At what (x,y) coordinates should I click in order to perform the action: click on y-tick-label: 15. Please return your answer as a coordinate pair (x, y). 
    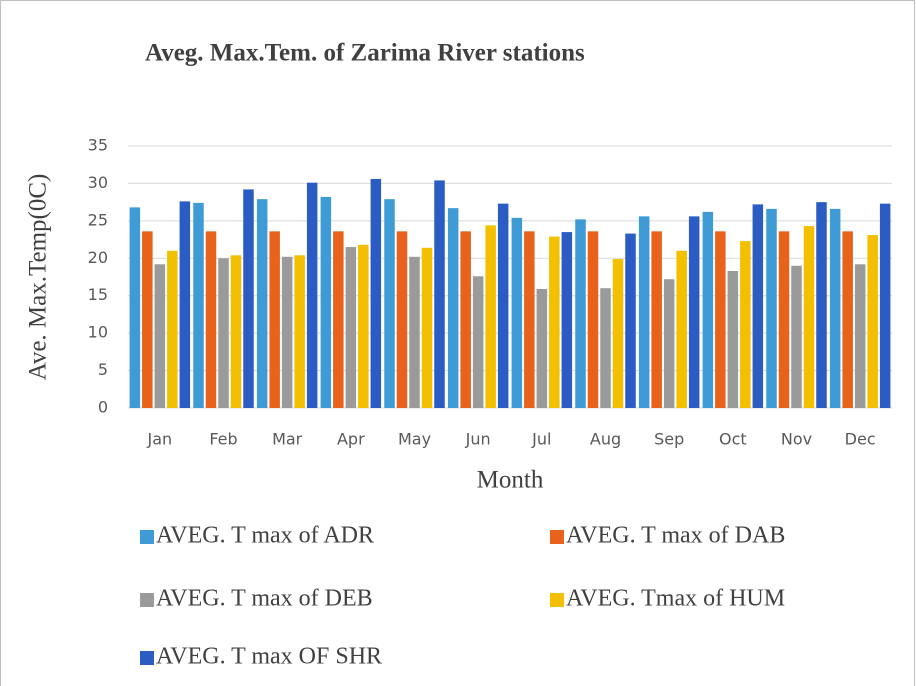
    Looking at the image, I should click on (98, 294).